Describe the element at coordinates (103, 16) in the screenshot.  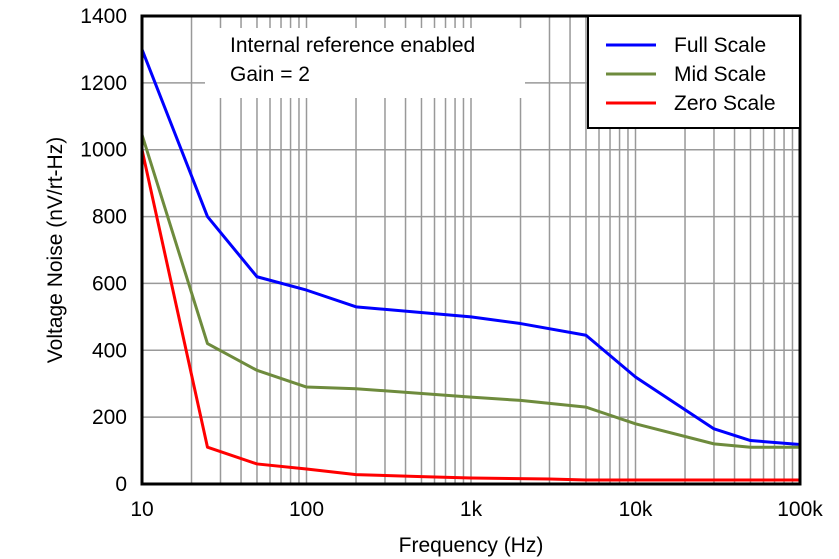
I see `y-tick-label: 1400` at that location.